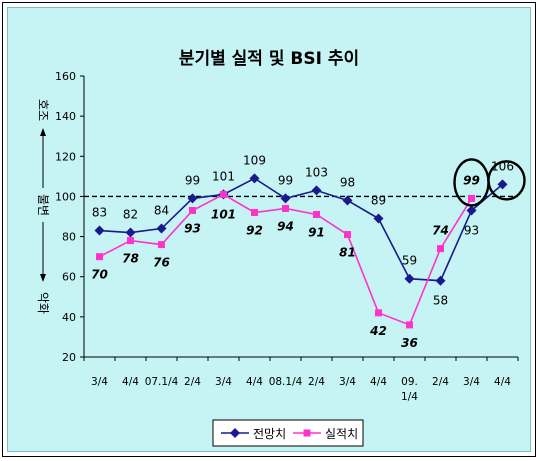 The width and height of the screenshot is (540, 461). Describe the element at coordinates (378, 201) in the screenshot. I see `forecast-label: 89` at that location.